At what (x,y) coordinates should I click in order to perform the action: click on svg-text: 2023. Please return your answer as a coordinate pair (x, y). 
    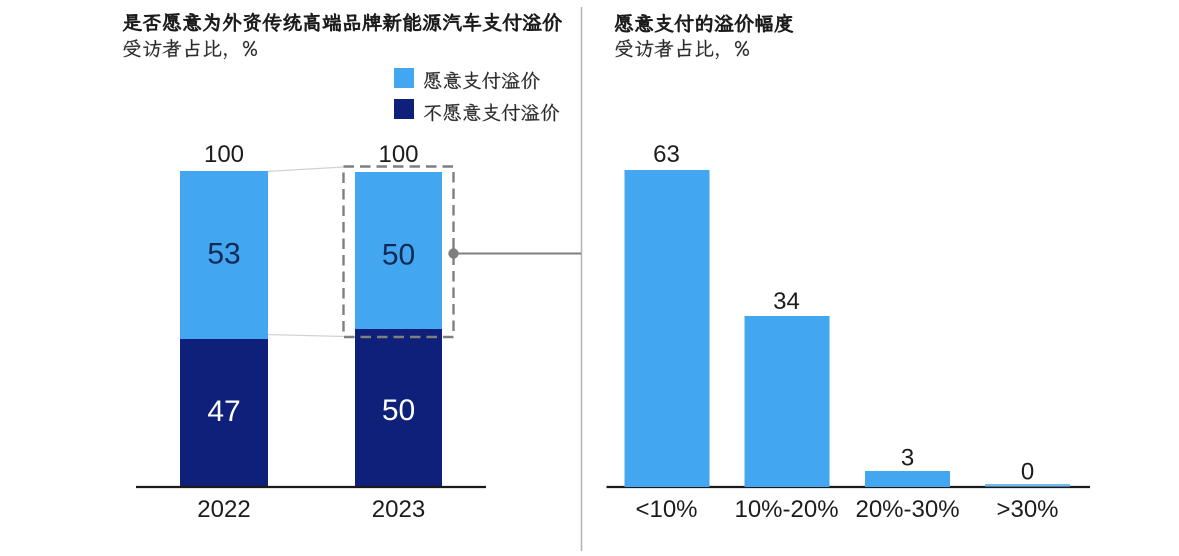
    Looking at the image, I should click on (398, 509).